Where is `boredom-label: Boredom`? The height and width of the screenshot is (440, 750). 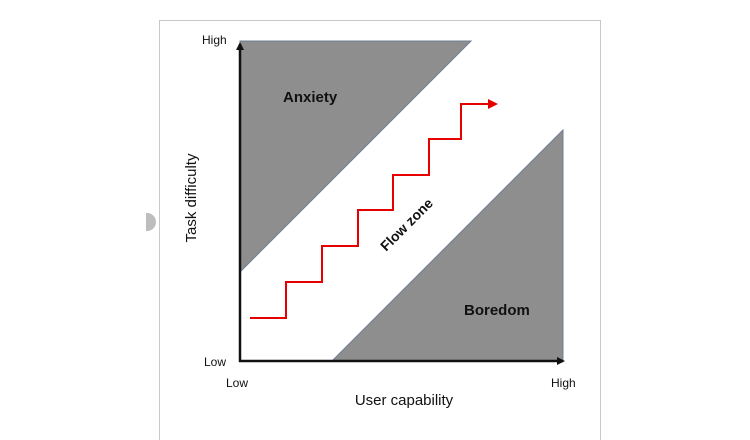 boredom-label: Boredom is located at coordinates (497, 310).